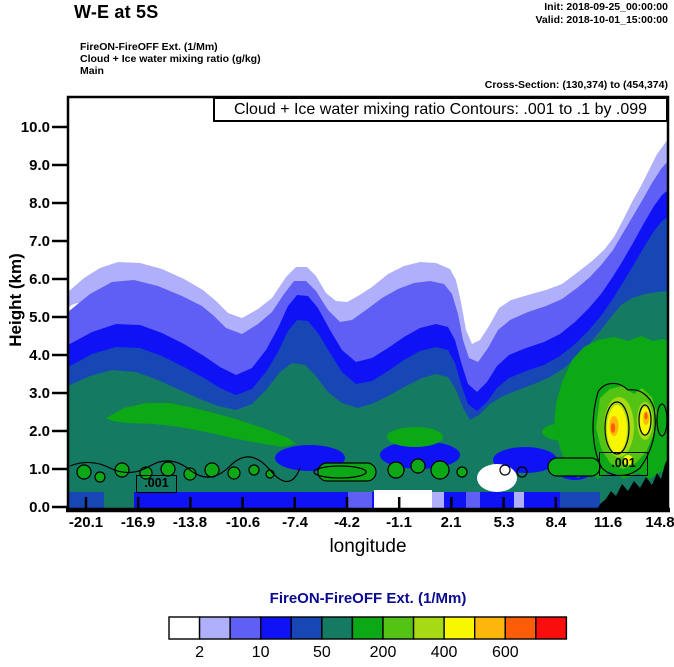 The width and height of the screenshot is (674, 667). I want to click on init-timestamp: Init: 2018-09-25_00:00:00, so click(606, 7).